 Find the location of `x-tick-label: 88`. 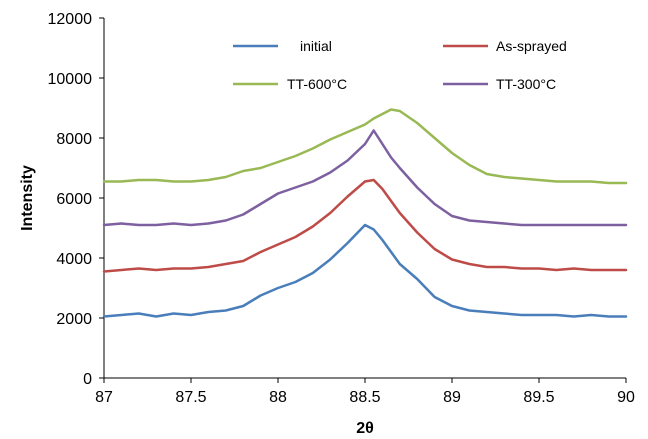

x-tick-label: 88 is located at coordinates (278, 397).